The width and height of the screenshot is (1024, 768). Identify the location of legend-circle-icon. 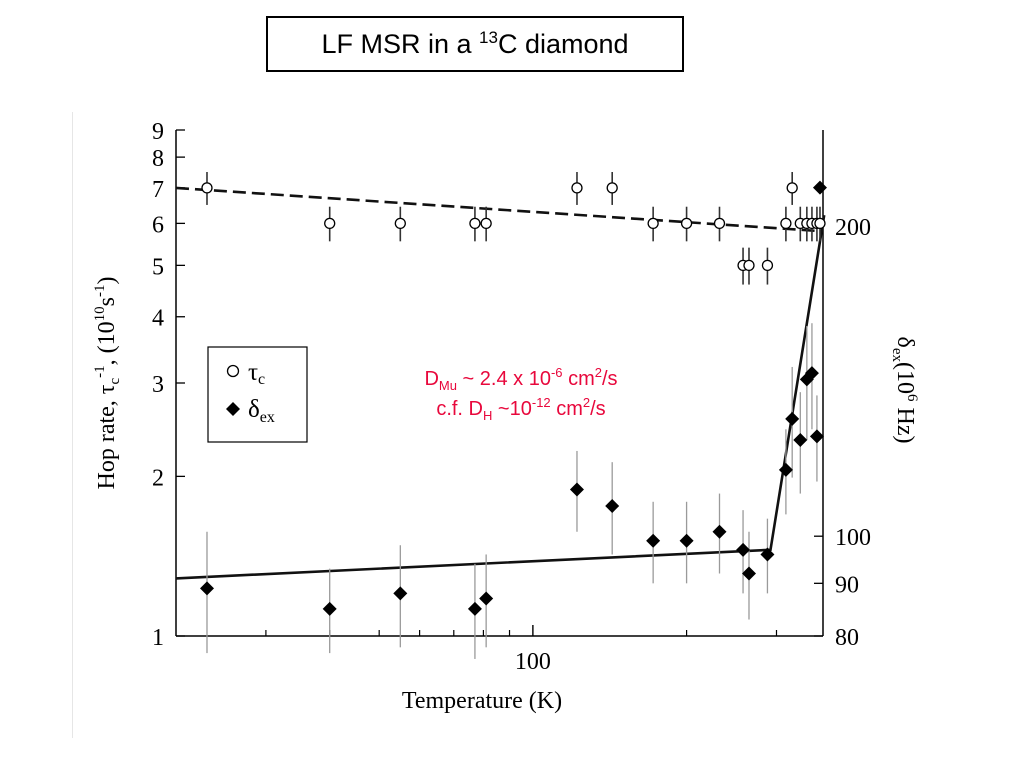
(233, 371).